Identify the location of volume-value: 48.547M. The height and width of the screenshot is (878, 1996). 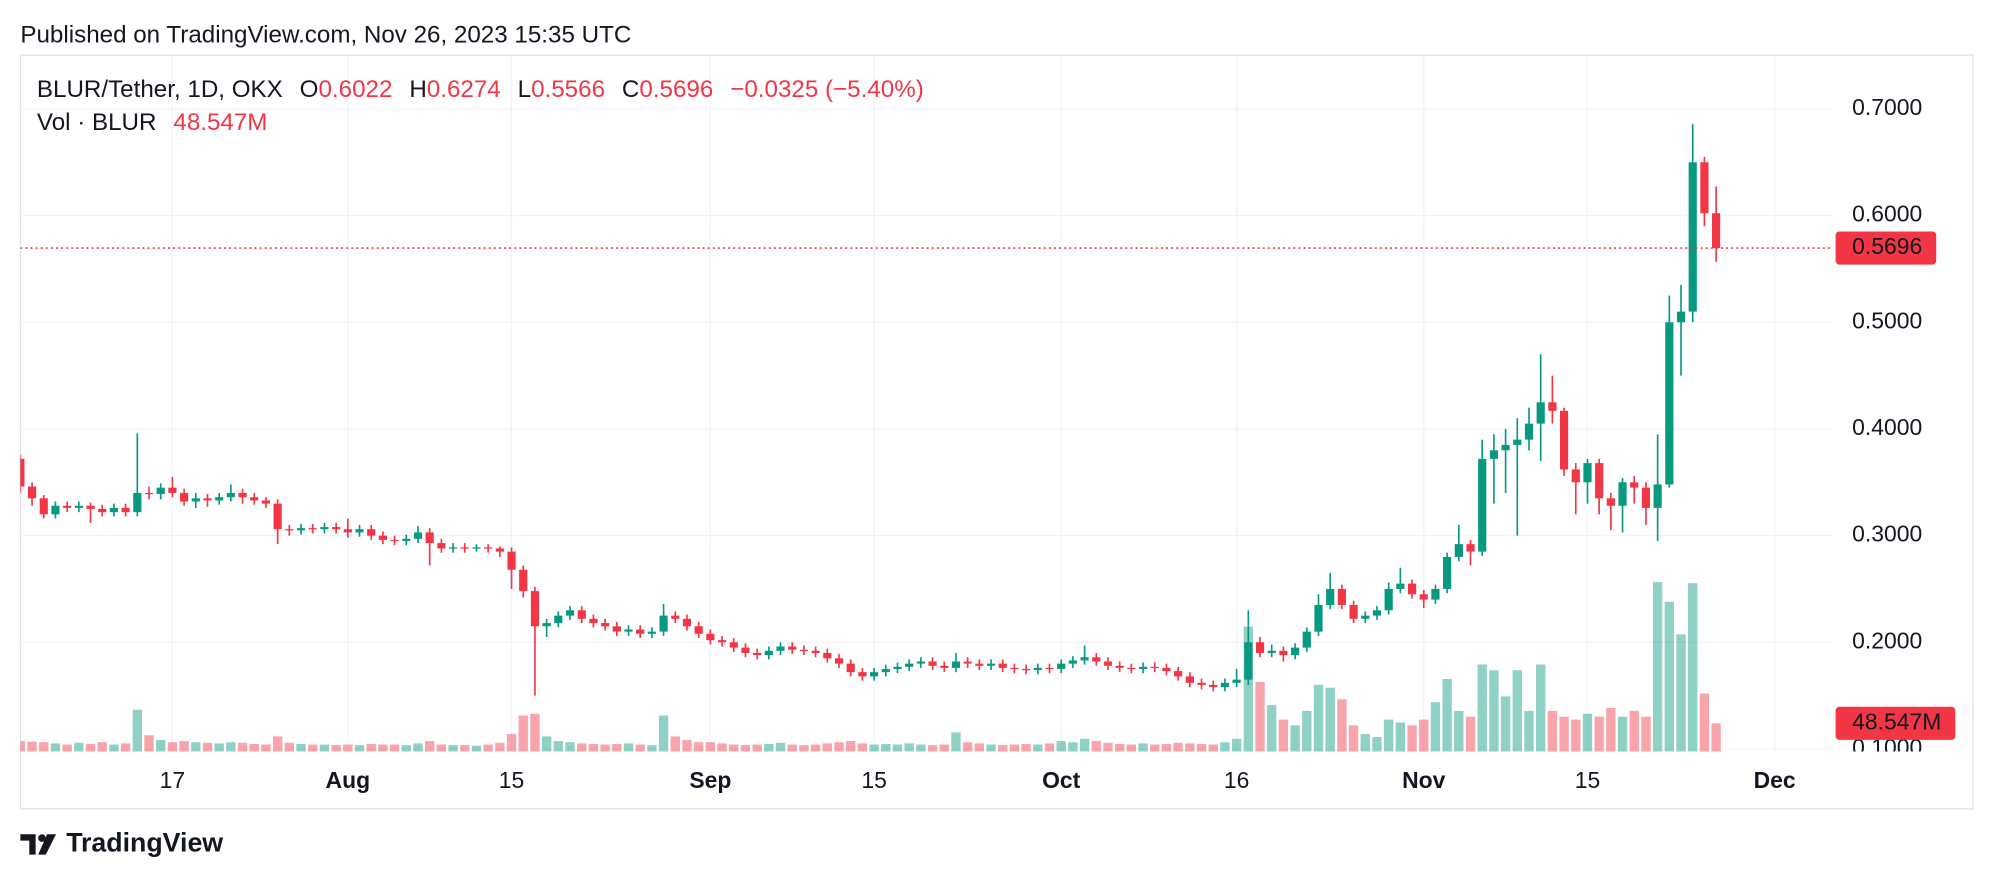
(220, 122).